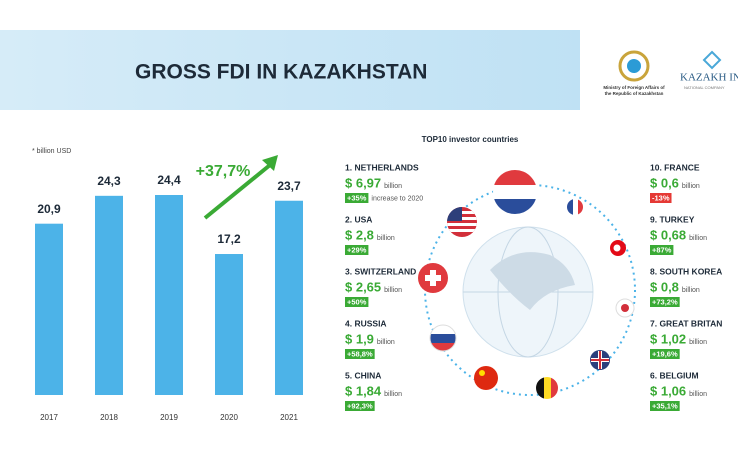 The width and height of the screenshot is (738, 473). What do you see at coordinates (109, 417) in the screenshot?
I see `x-tick-label: 2018` at bounding box center [109, 417].